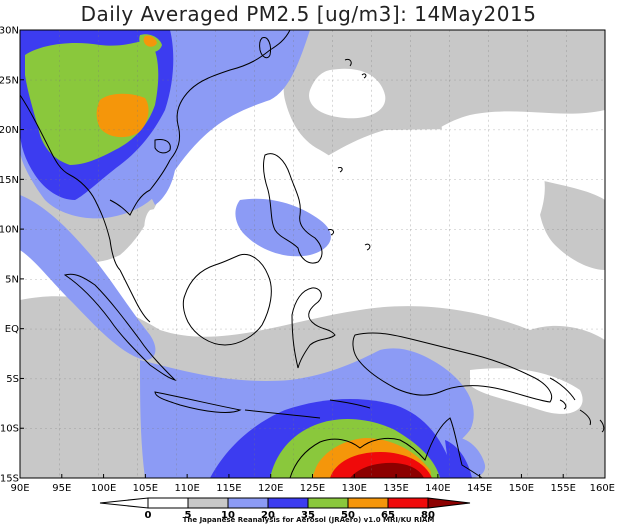  What do you see at coordinates (449, 503) in the screenshot?
I see `colorbar-upper-arrow` at bounding box center [449, 503].